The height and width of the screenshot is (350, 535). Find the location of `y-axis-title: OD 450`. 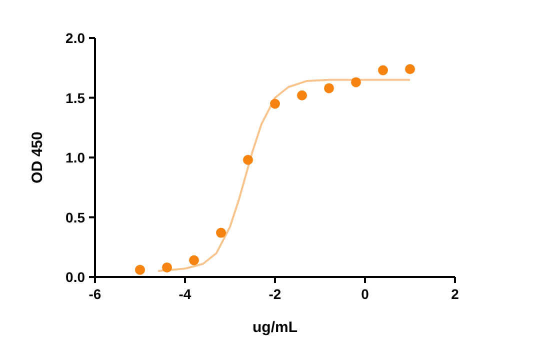

y-axis-title: OD 450 is located at coordinates (37, 158).